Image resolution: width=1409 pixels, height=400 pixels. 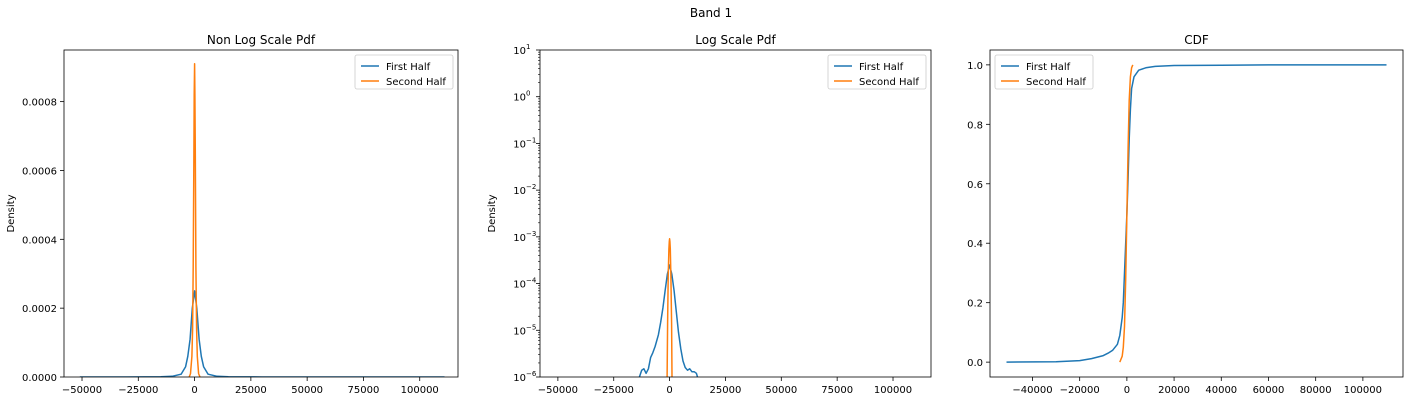 I want to click on x-tick-label: 40000, so click(x=1221, y=390).